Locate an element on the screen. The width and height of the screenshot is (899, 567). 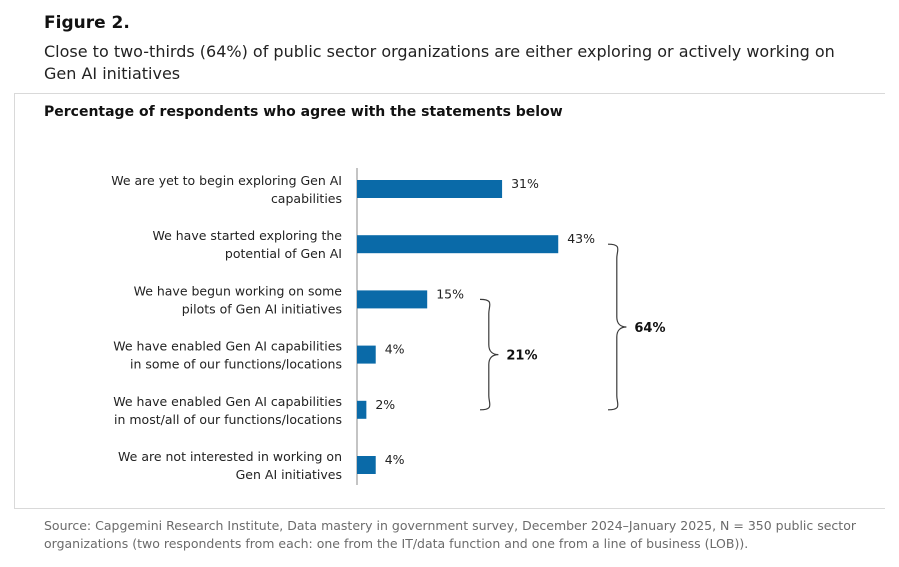
value-label-5: 4% is located at coordinates (395, 459).